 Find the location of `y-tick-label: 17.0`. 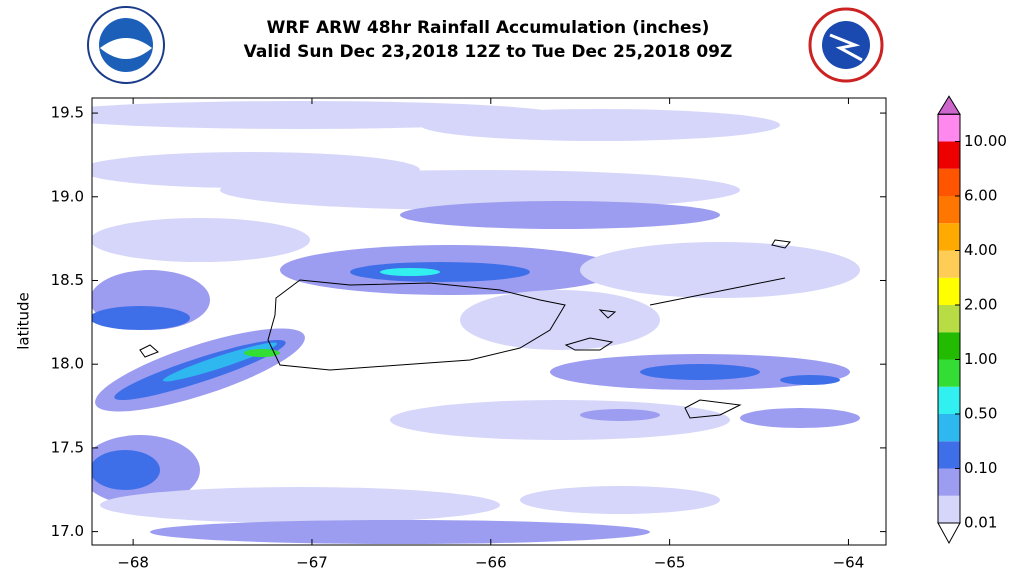

y-tick-label: 17.0 is located at coordinates (67, 531).